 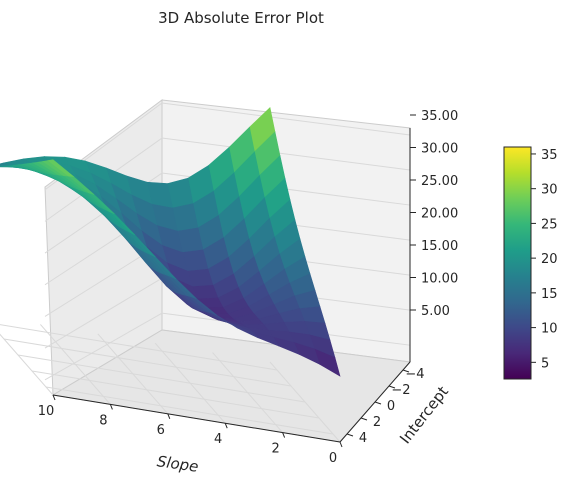 What do you see at coordinates (549, 190) in the screenshot?
I see `colorbar-tick-label: 30` at bounding box center [549, 190].